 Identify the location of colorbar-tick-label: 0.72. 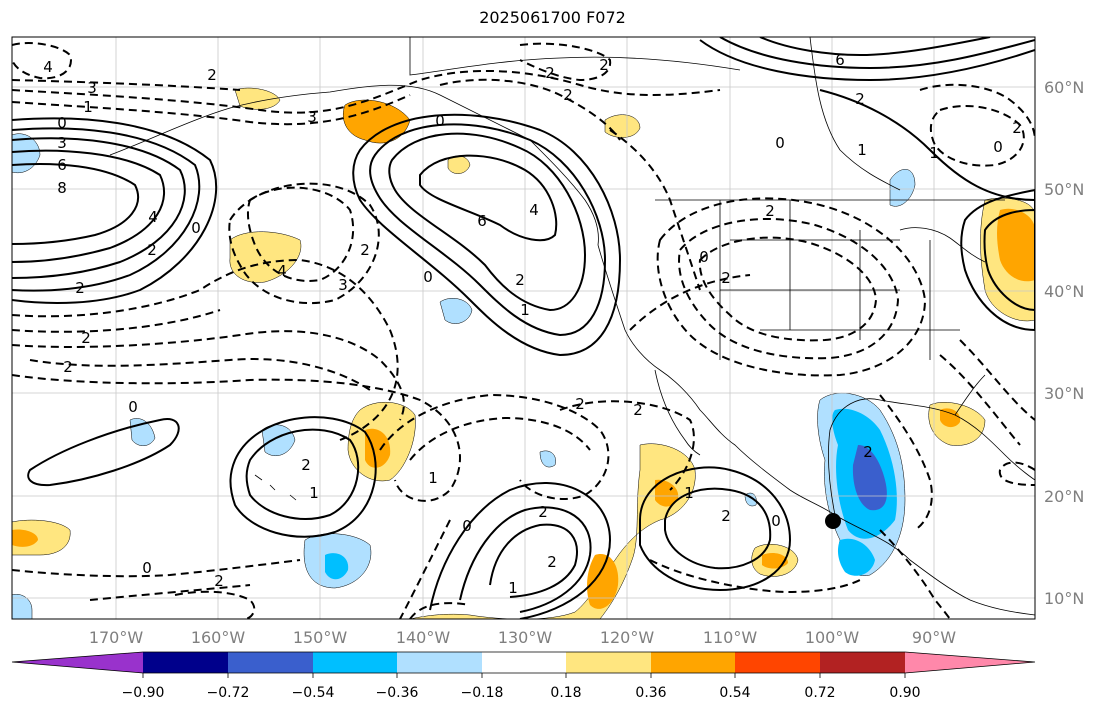
(819, 693).